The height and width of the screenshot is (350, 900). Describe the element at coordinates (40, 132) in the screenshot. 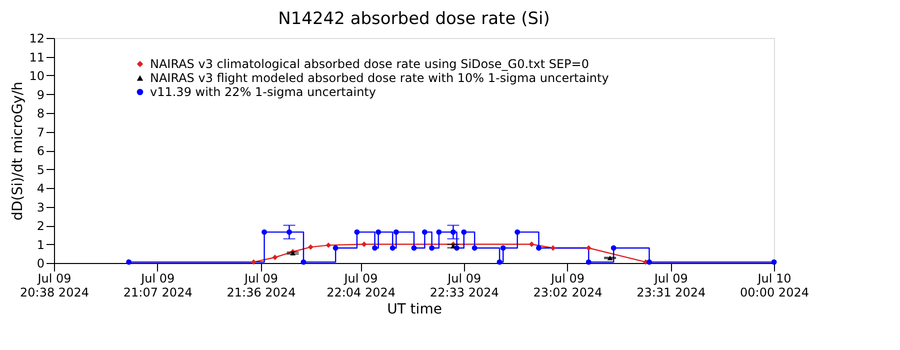

I see `y-tick-label: 7` at that location.